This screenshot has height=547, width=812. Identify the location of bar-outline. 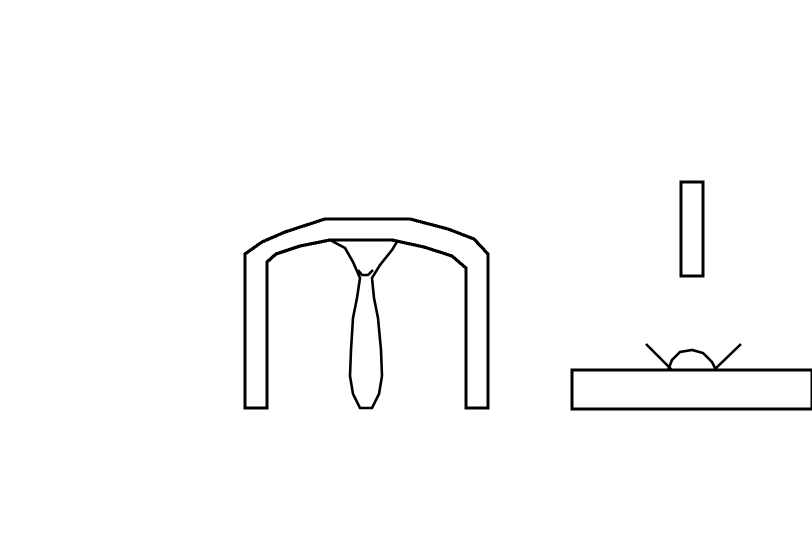
(692, 229).